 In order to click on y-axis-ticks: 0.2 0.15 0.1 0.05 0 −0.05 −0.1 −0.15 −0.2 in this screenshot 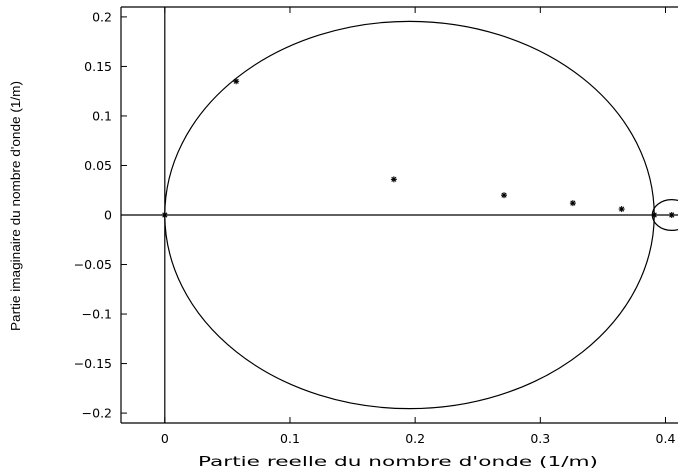, I will do `click(100, 215)`.